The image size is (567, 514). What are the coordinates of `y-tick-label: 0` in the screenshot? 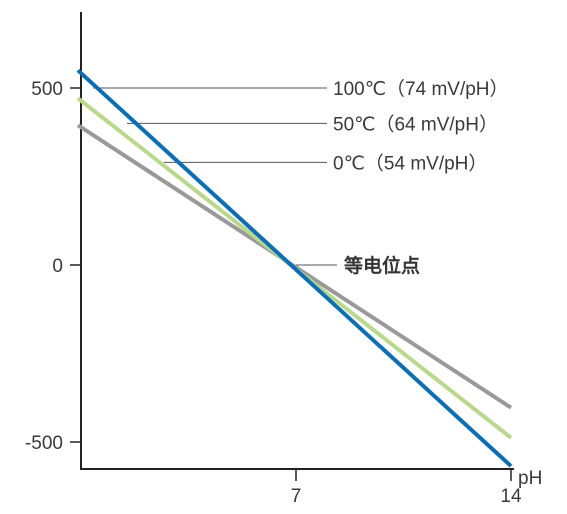 It's located at (57, 266).